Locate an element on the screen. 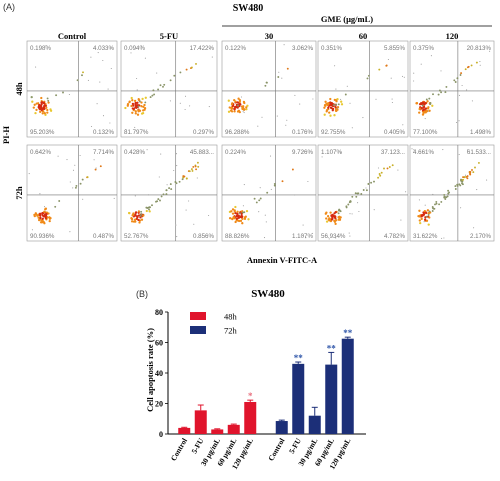 Image resolution: width=500 pixels, height=481 pixels. y-tick-label: 60 is located at coordinates (159, 343).